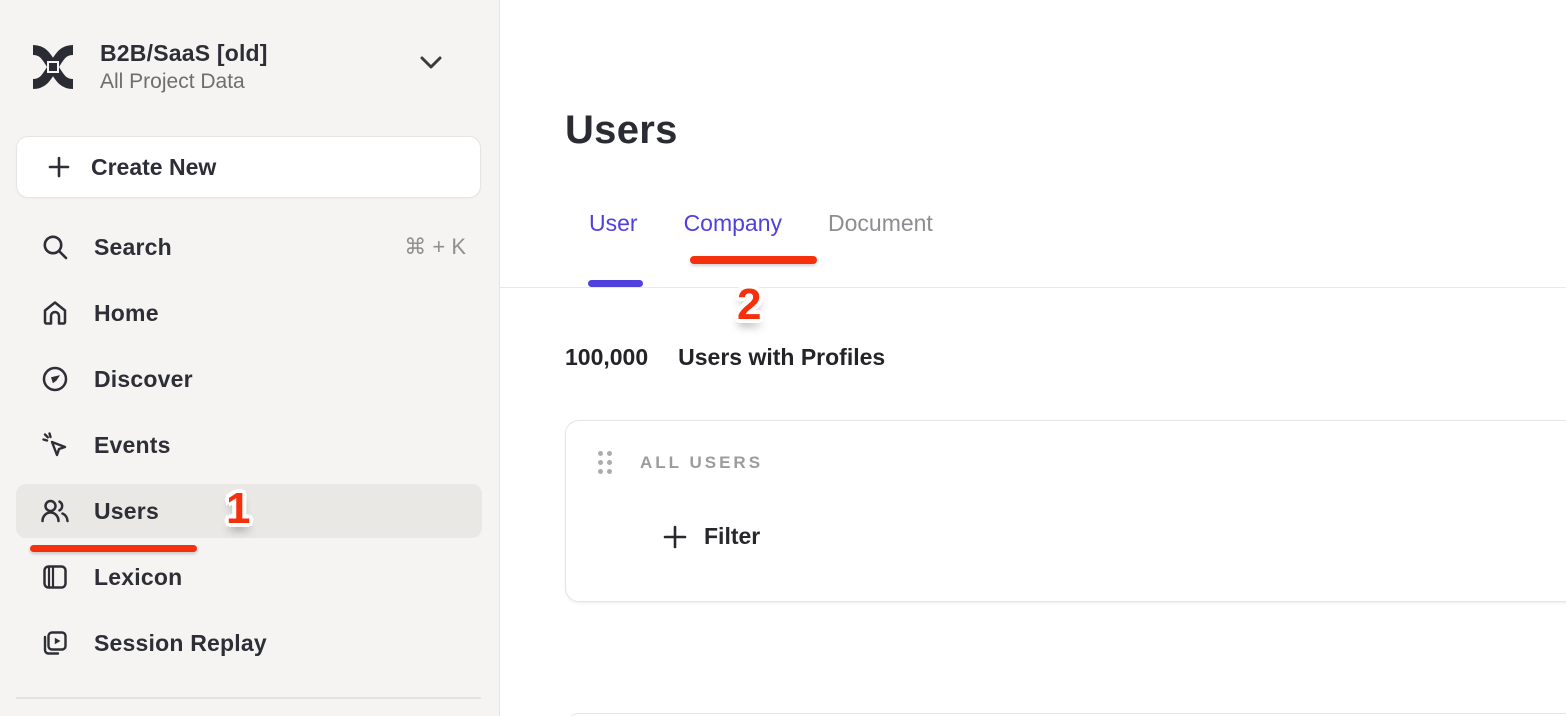 Image resolution: width=1566 pixels, height=716 pixels. I want to click on sidebar-item-search: Search ⌘ + K, so click(249, 247).